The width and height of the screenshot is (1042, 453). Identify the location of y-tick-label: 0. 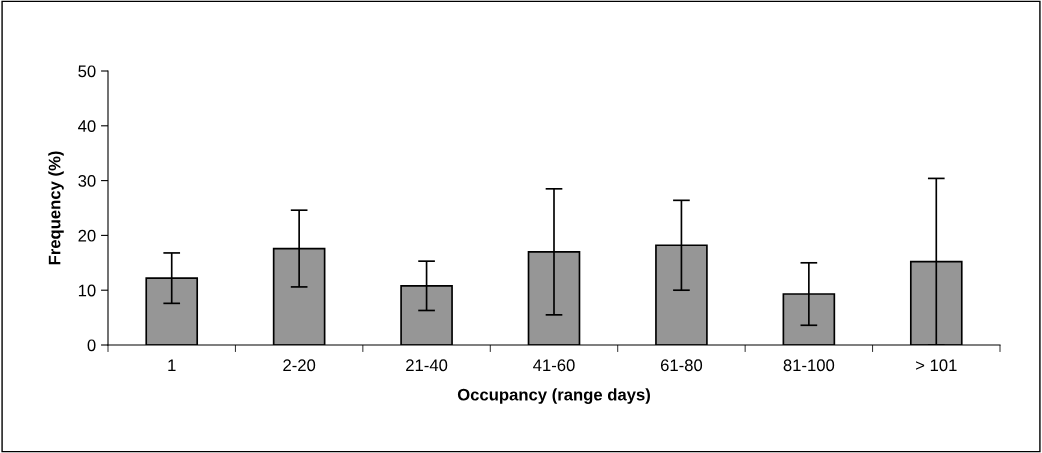
(91, 345).